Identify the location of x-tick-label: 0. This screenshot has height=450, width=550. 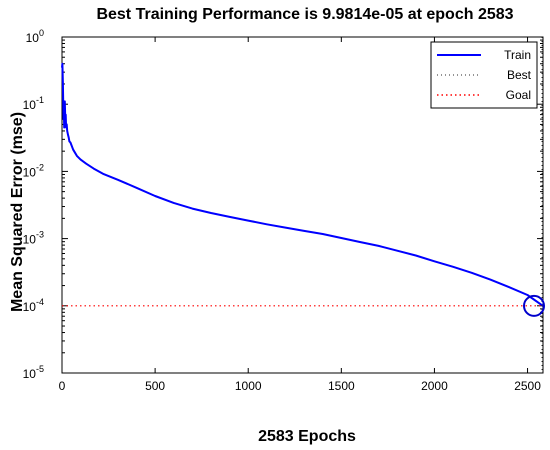
(62, 386).